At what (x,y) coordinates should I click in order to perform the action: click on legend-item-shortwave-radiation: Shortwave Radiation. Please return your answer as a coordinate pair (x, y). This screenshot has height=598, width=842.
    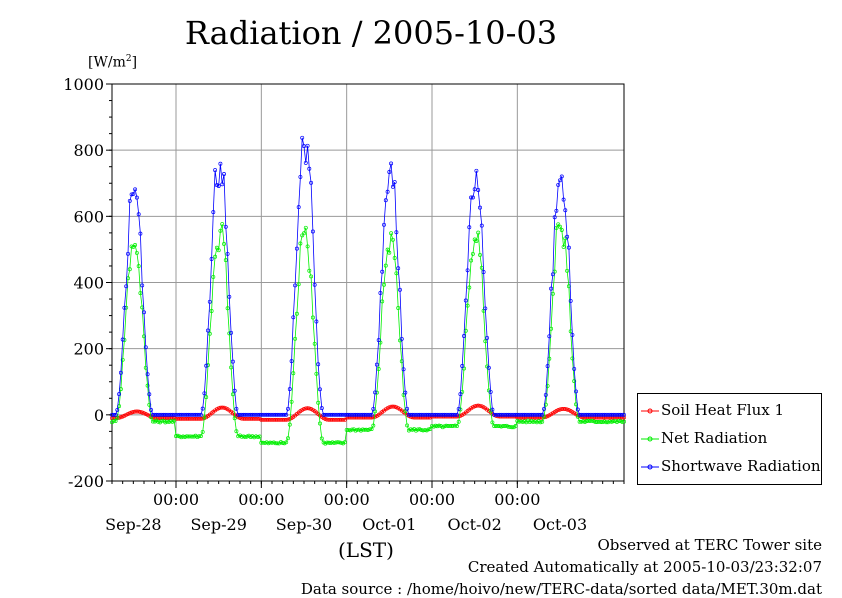
    Looking at the image, I should click on (729, 467).